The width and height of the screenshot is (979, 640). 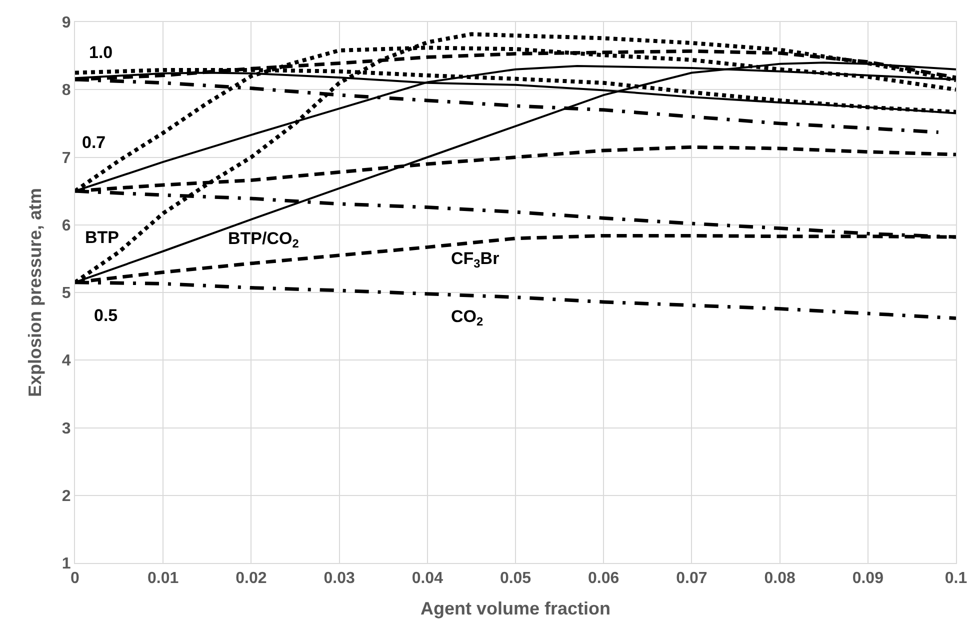 What do you see at coordinates (475, 260) in the screenshot?
I see `annotation: CF$_{3}$Br` at bounding box center [475, 260].